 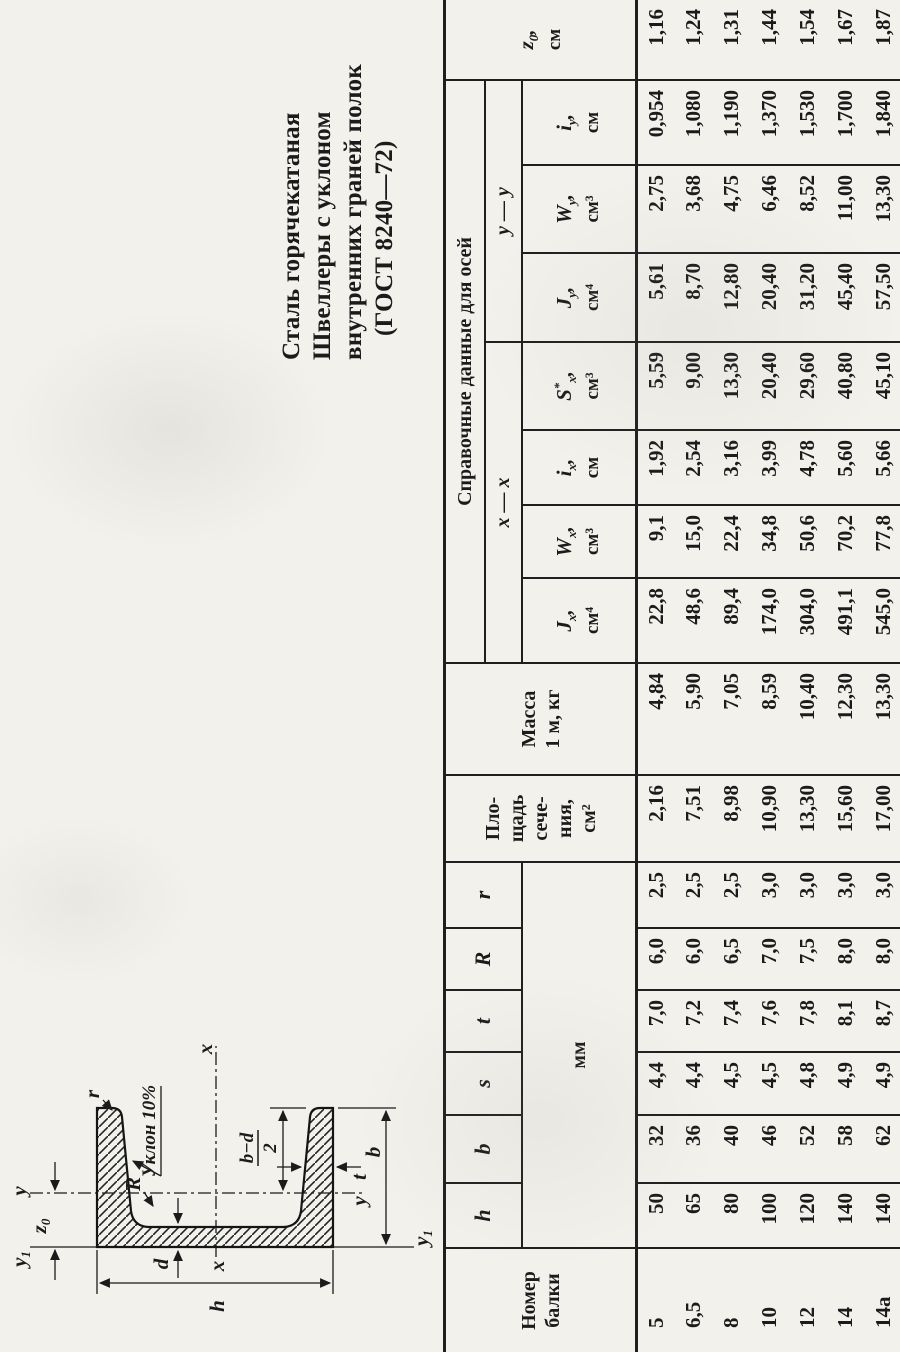 I want to click on title-line-4: (ГОСТ 8240—72), so click(x=384, y=238).